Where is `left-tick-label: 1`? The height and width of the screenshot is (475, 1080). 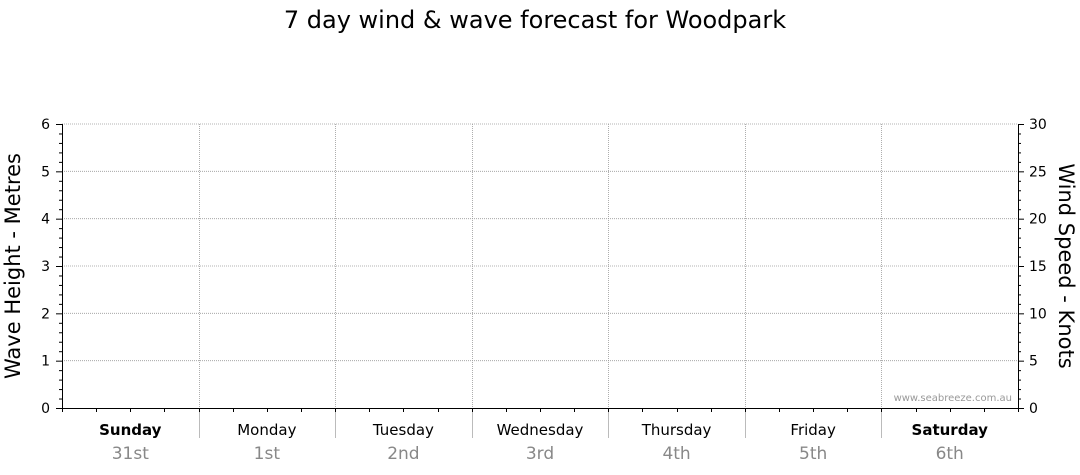 left-tick-label: 1 is located at coordinates (45, 362).